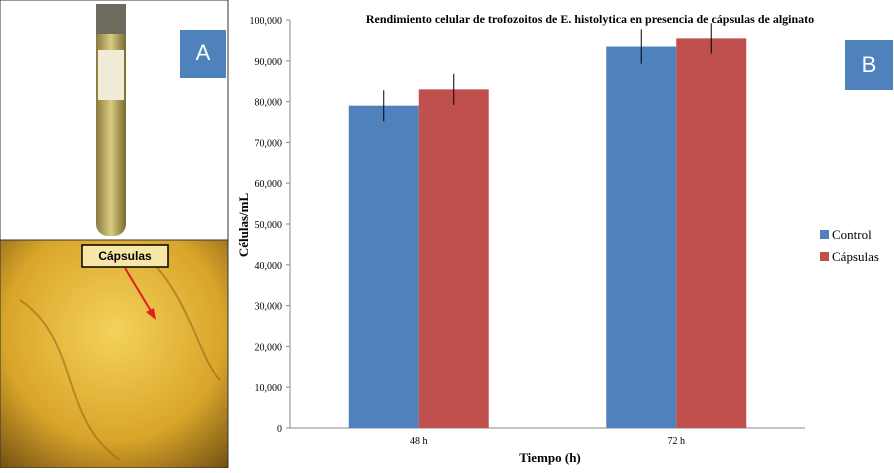  What do you see at coordinates (269, 266) in the screenshot?
I see `y-tick-label: 40,000` at bounding box center [269, 266].